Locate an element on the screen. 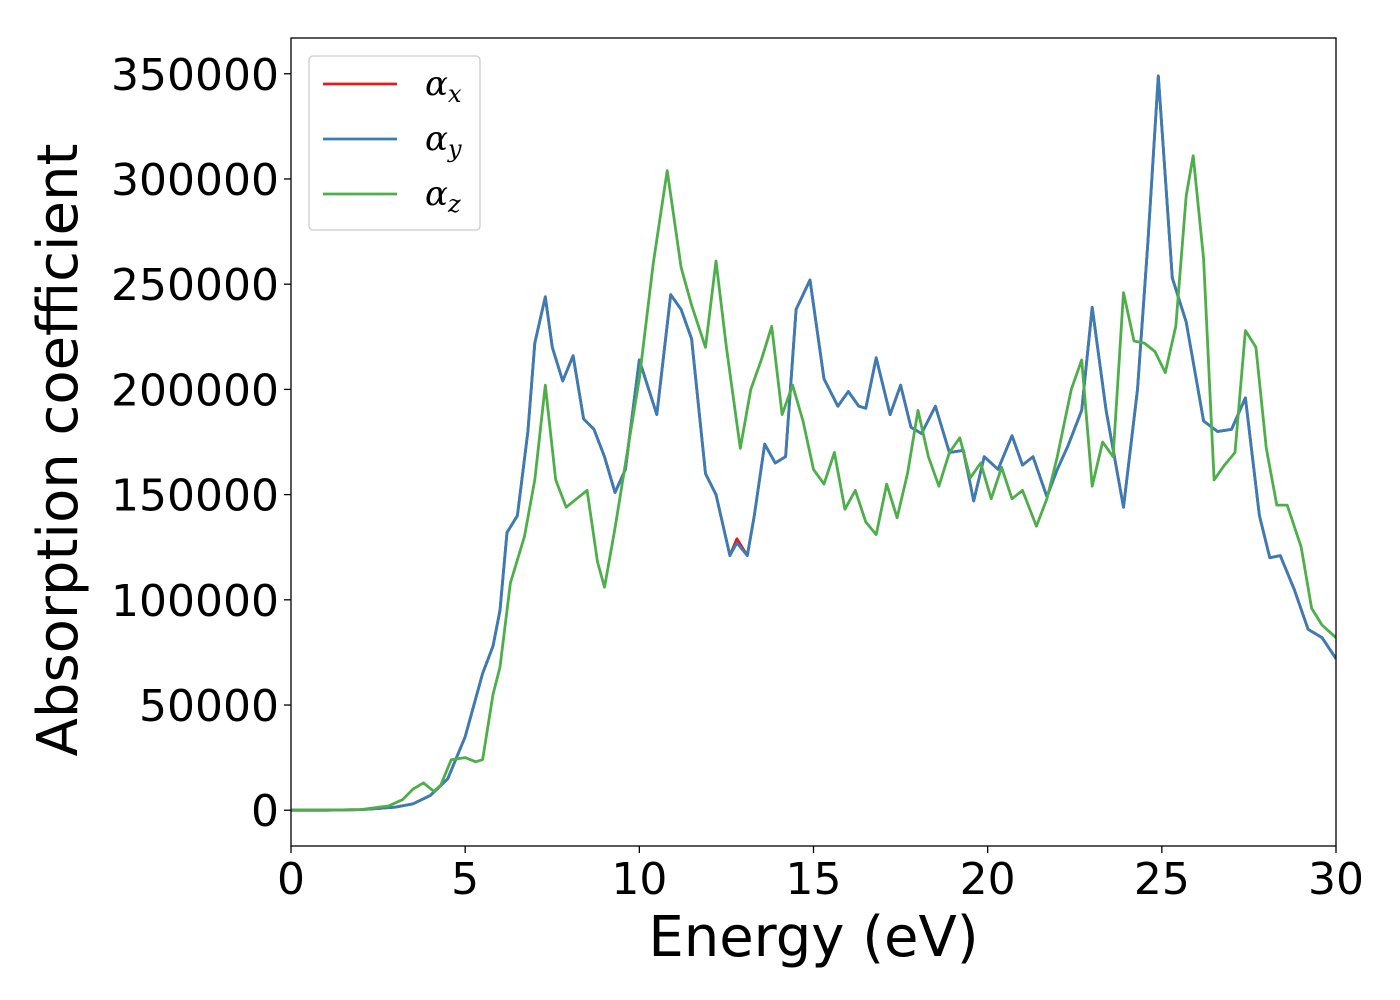 The height and width of the screenshot is (1000, 1400). x-axis-label: Energy (eV) is located at coordinates (813, 937).